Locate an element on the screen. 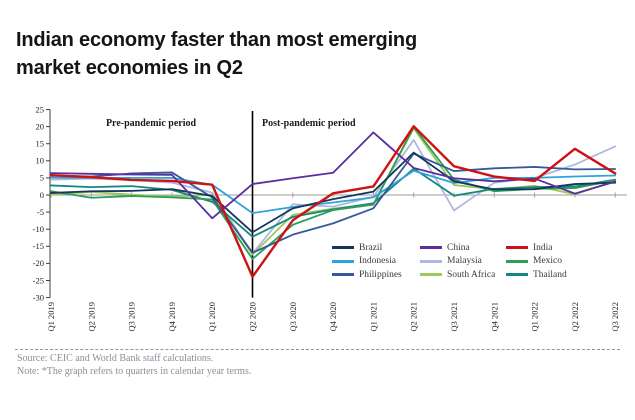 This screenshot has height=420, width=635. svg-text: 20 is located at coordinates (40, 126).